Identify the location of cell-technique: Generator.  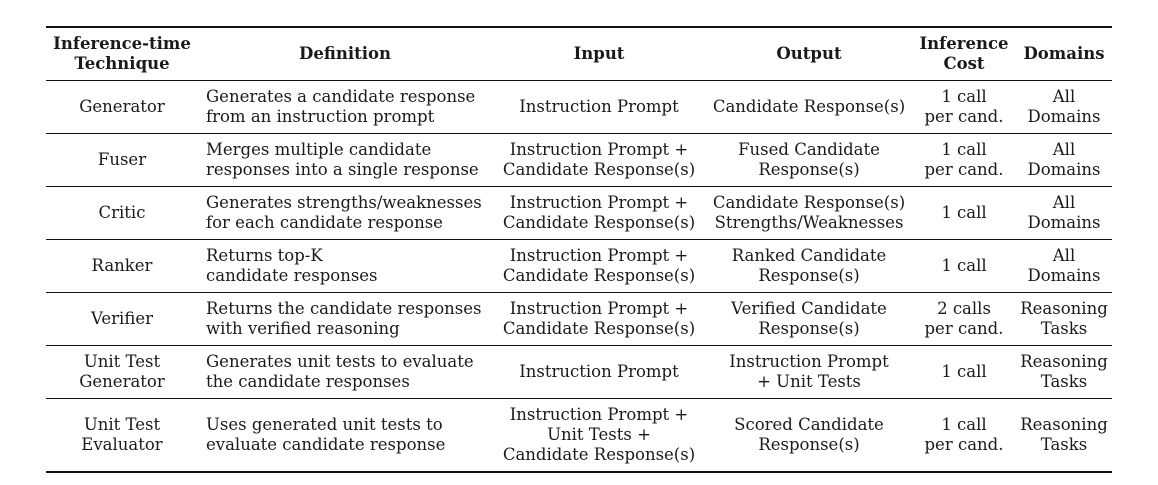
(122, 106).